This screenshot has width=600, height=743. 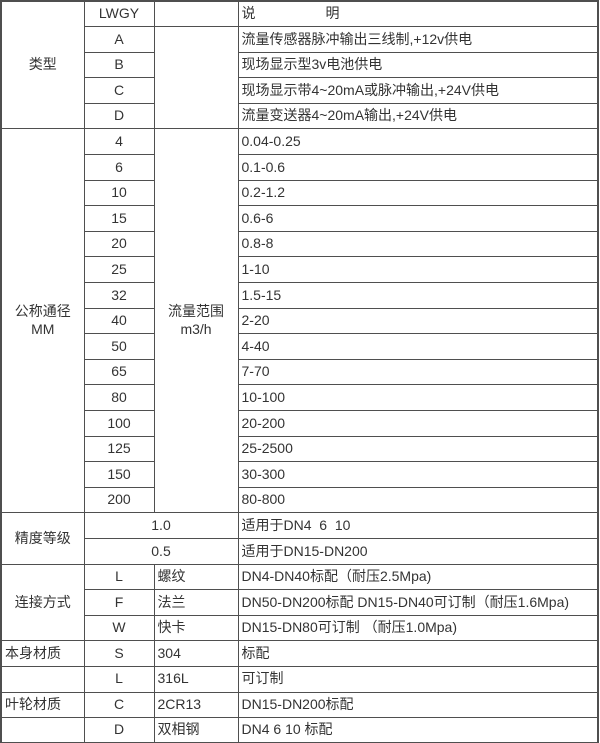 I want to click on diameter-row: 6 0.1-0.6, so click(x=300, y=167).